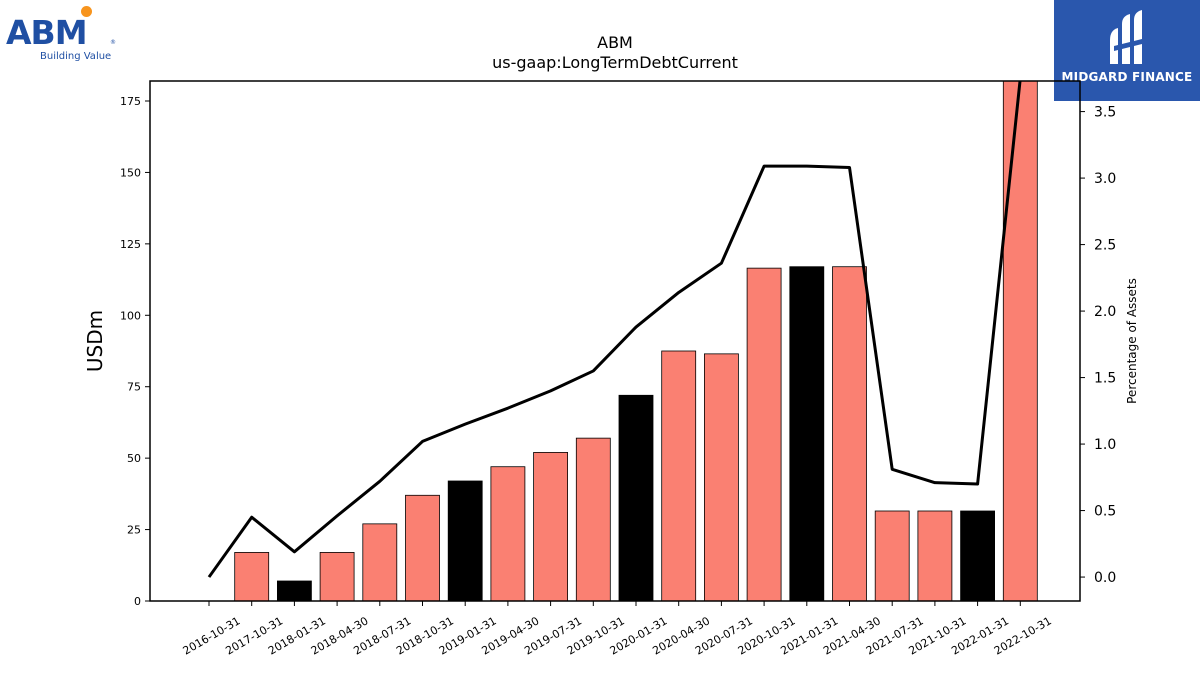 This screenshot has height=675, width=1200. Describe the element at coordinates (134, 530) in the screenshot. I see `y-tick-label: 25` at that location.